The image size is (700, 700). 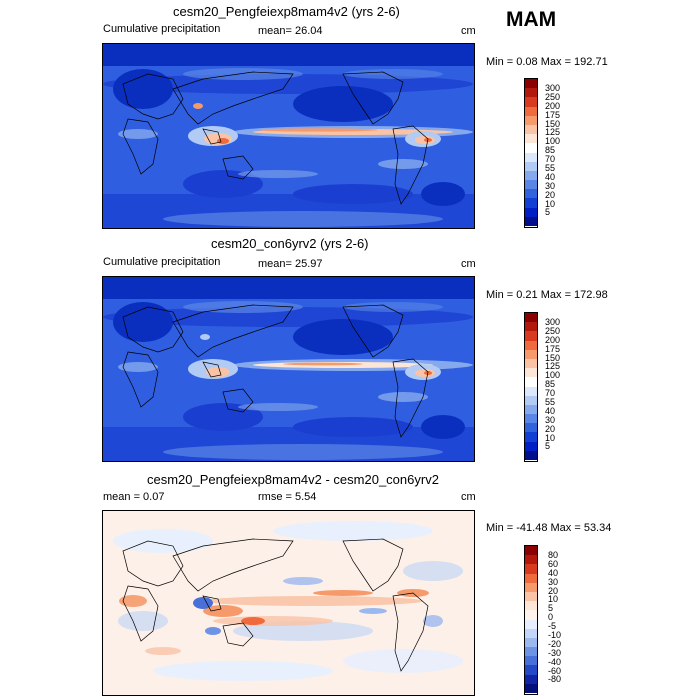 I want to click on colorbar-tick-label: 80, so click(x=553, y=555).